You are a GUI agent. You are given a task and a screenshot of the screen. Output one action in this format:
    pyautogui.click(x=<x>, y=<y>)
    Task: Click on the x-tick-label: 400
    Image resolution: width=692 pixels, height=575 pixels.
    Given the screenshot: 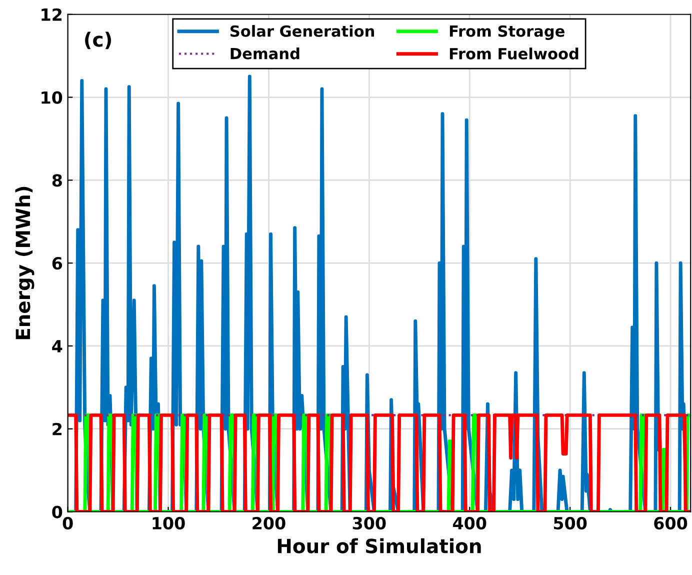 What is the action you would take?
    pyautogui.click(x=469, y=523)
    